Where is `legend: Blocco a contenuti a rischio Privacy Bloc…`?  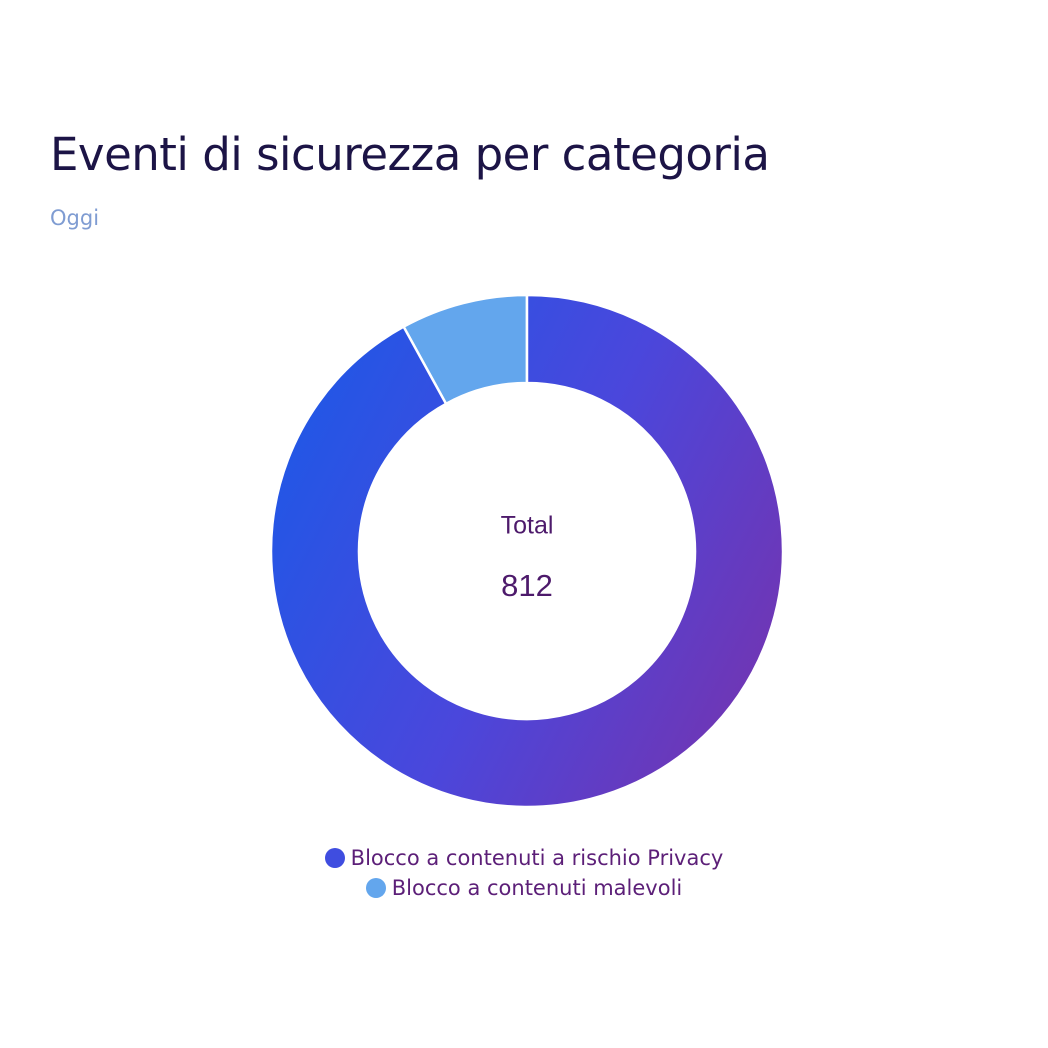 legend: Blocco a contenuti a rischio Privacy Bloc… is located at coordinates (524, 873).